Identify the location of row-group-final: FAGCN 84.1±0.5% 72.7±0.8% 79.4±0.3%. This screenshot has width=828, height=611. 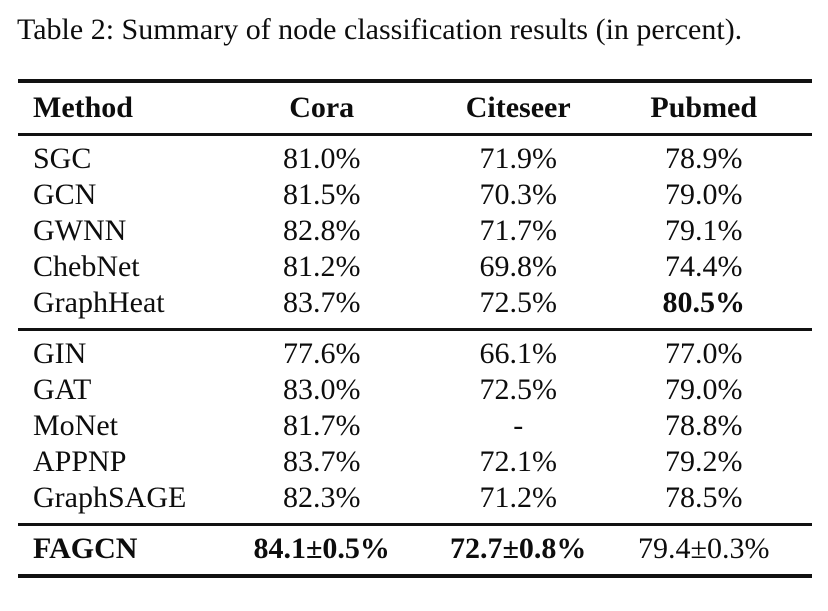
(415, 549).